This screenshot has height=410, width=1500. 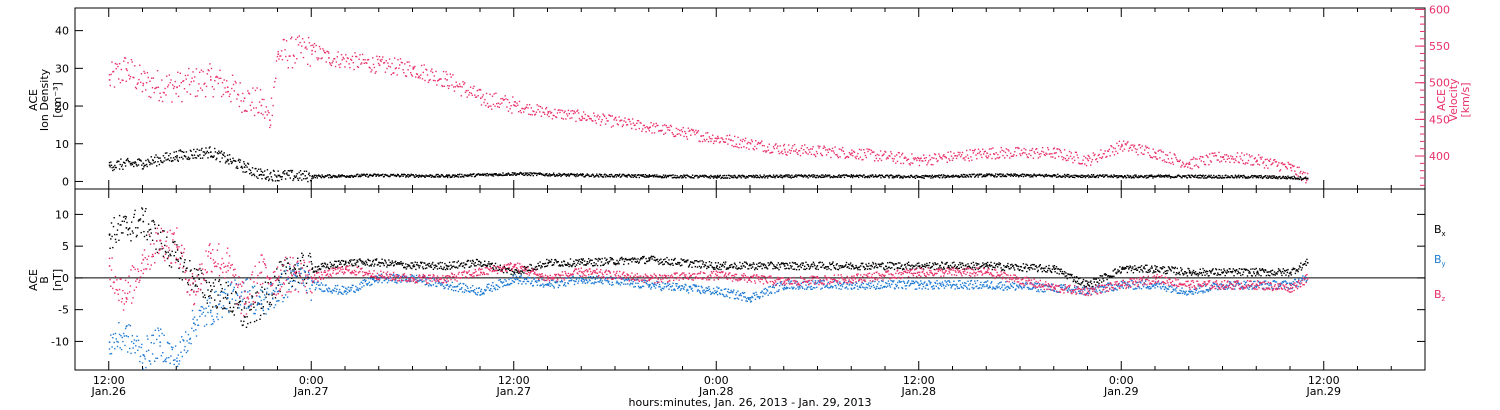 I want to click on density-datapoint, so click(x=1307, y=178).